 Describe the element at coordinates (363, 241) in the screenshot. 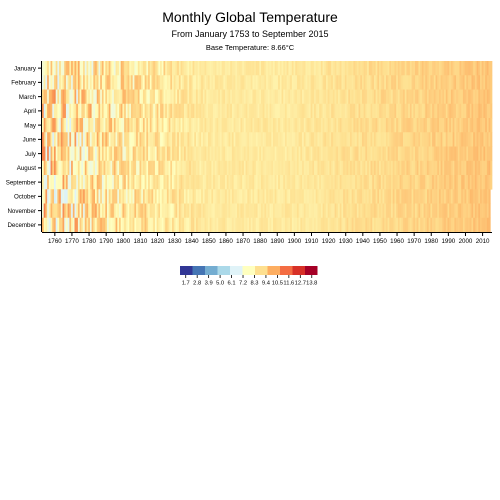

I see `x-tick-label: 1940` at that location.